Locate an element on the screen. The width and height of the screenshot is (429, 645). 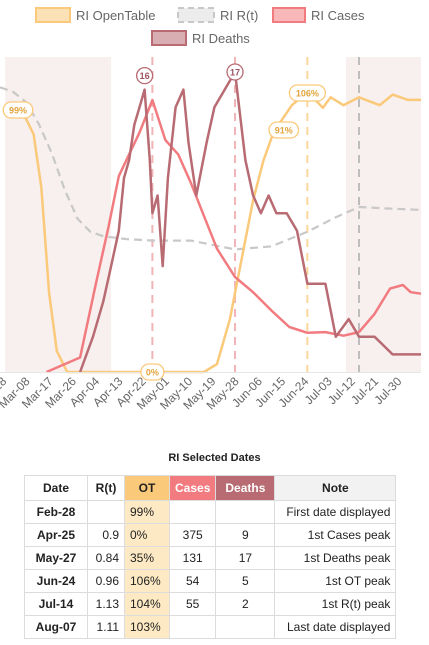
legend-label: RI R(t) is located at coordinates (239, 15).